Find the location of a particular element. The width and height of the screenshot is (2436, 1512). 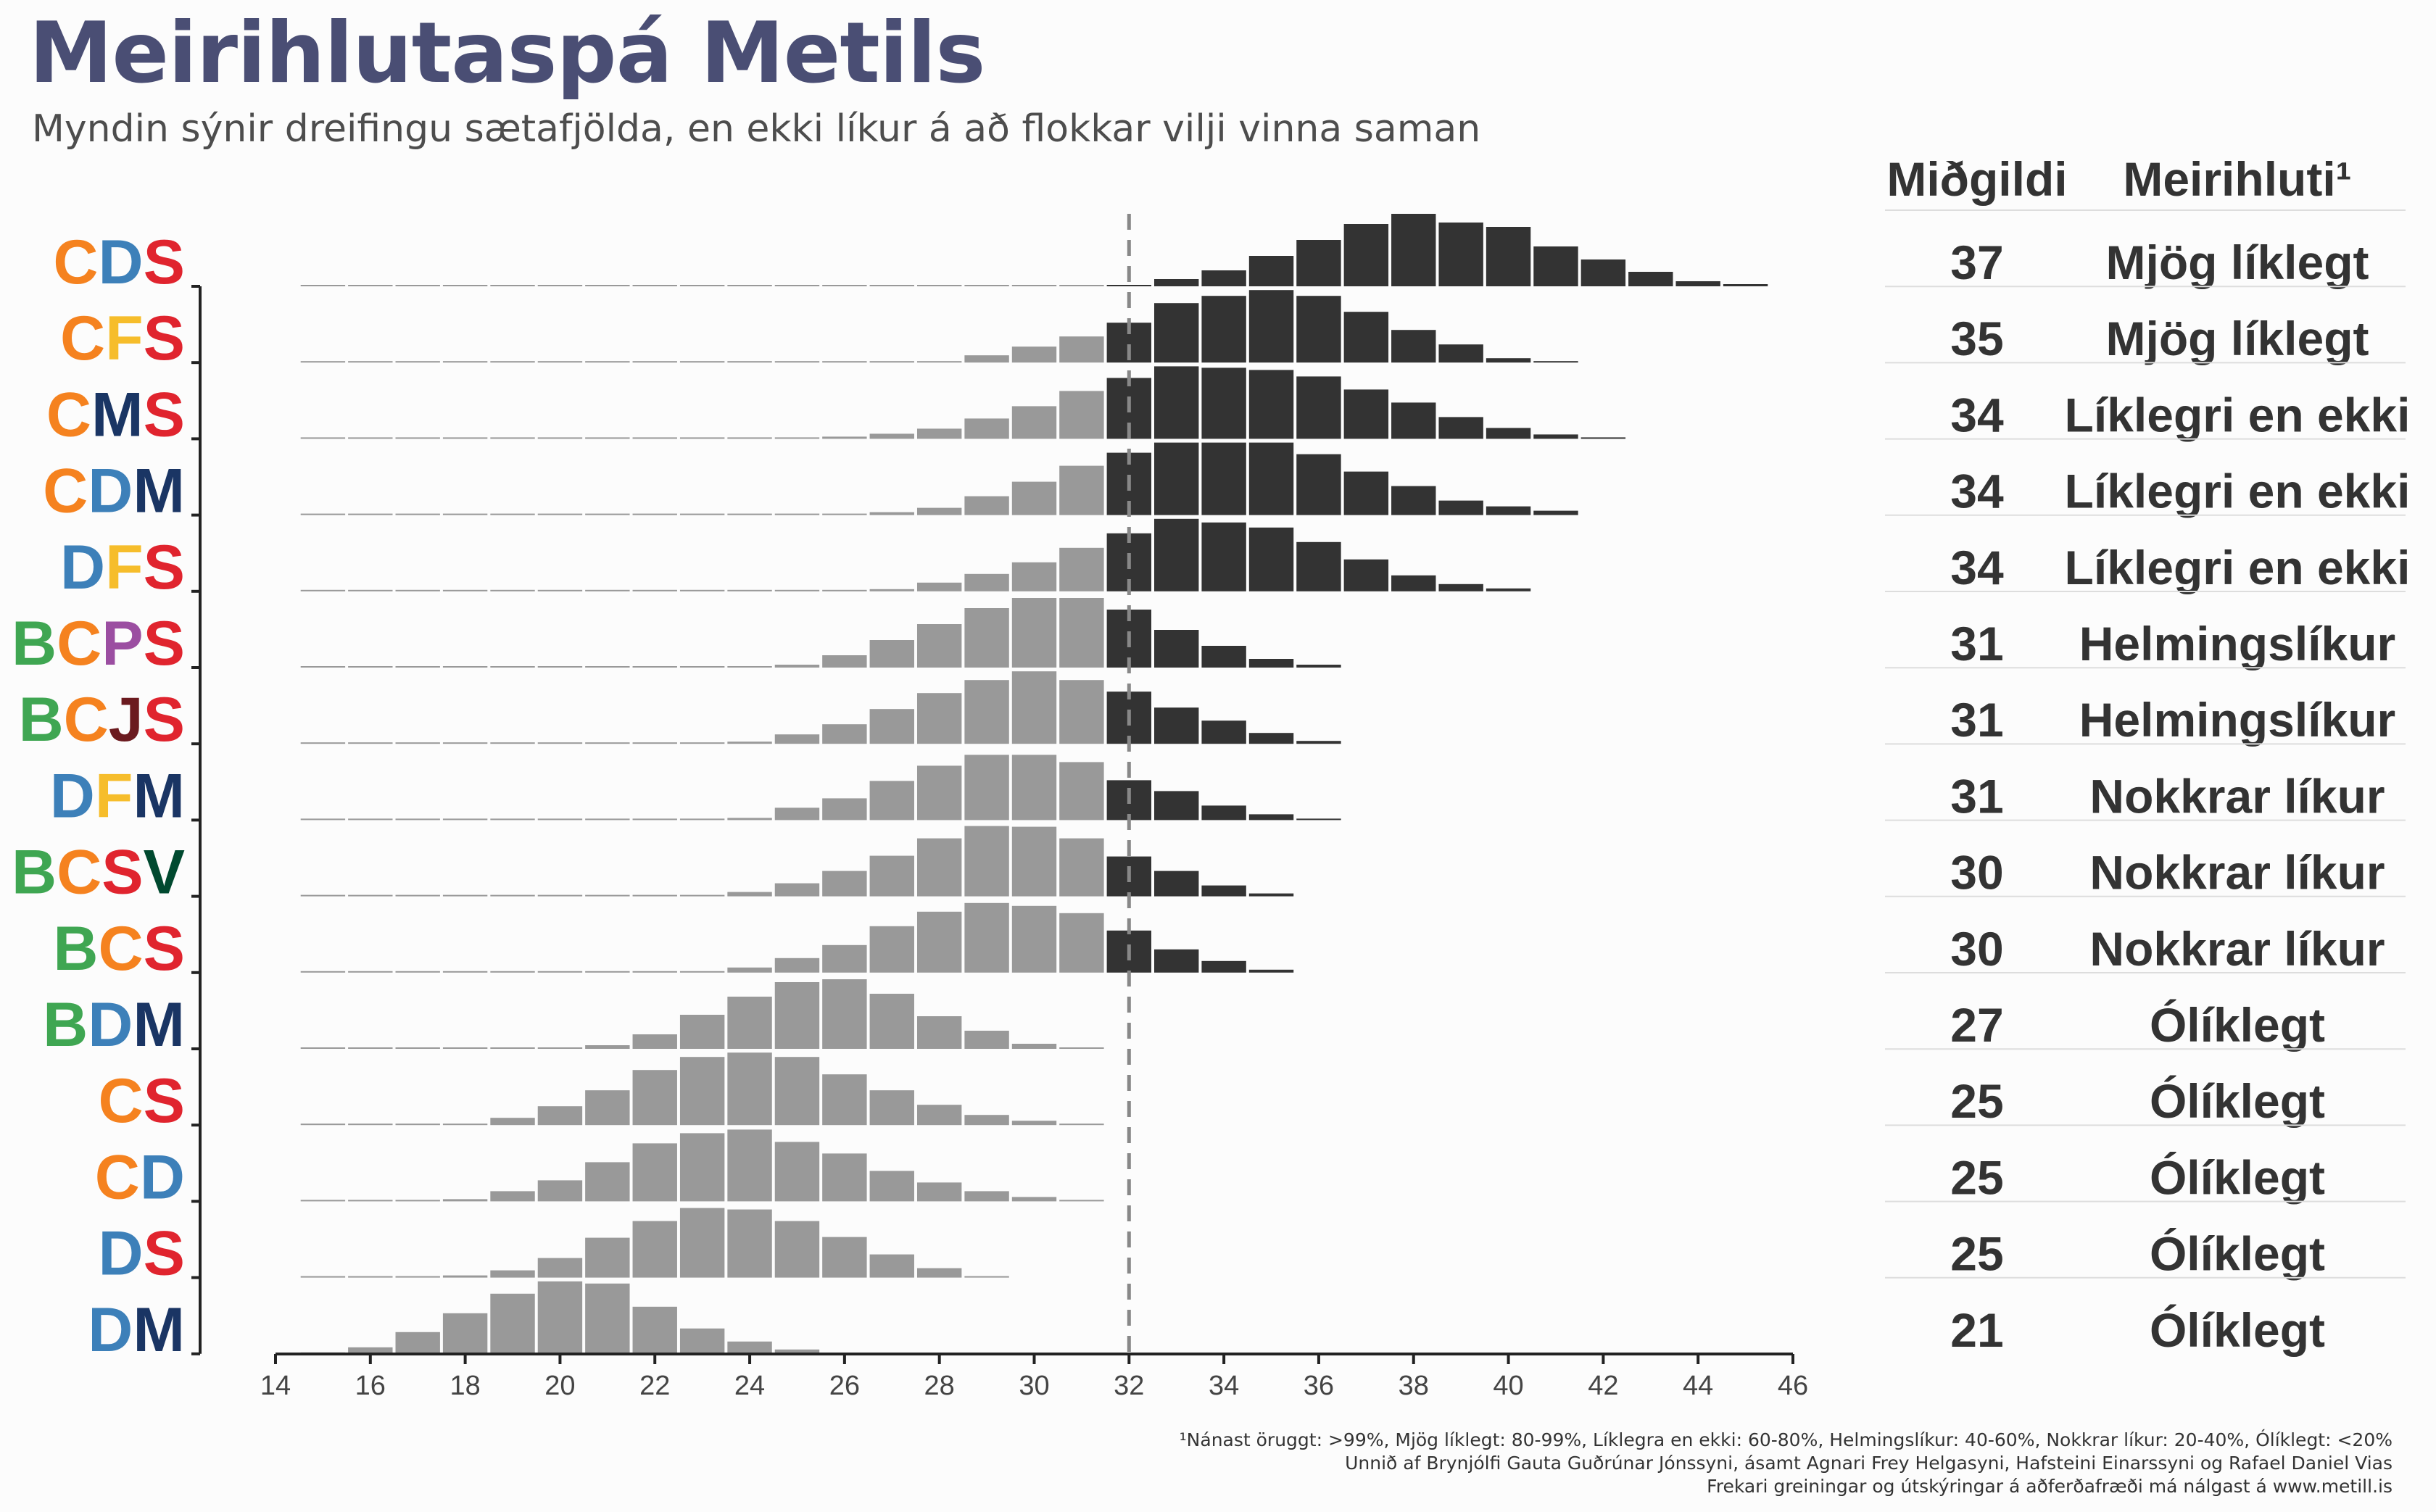

x-tick-label: 34 is located at coordinates (1224, 1386).